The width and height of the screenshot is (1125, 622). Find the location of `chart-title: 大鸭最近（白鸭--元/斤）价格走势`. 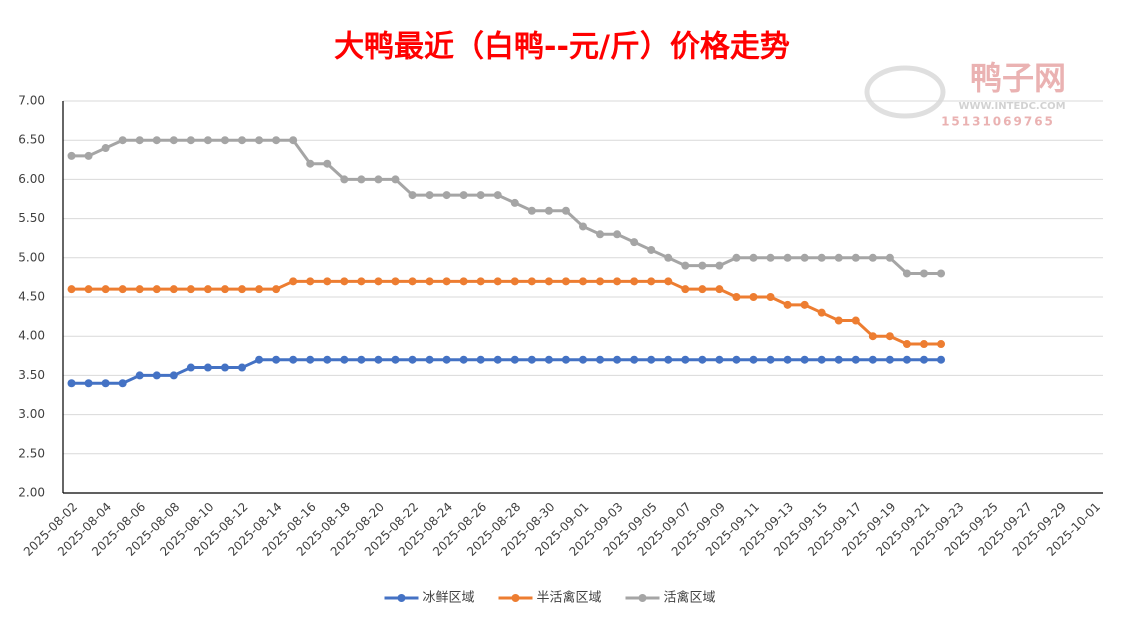

chart-title: 大鸭最近（白鸭--元/斤）价格走势 is located at coordinates (562, 47).